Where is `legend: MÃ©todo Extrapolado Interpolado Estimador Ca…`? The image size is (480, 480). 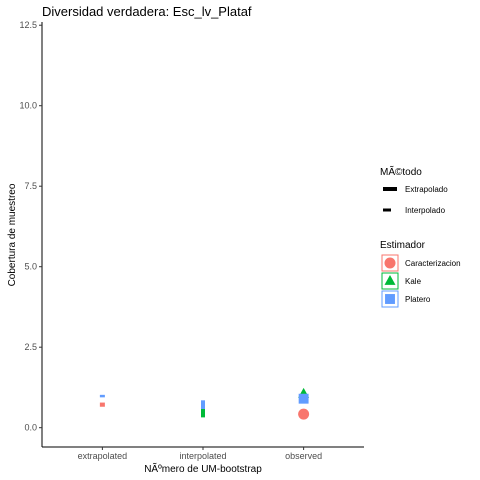
legend: MÃ©todo Extrapolado Interpolado Estimador Ca… is located at coordinates (420, 236).